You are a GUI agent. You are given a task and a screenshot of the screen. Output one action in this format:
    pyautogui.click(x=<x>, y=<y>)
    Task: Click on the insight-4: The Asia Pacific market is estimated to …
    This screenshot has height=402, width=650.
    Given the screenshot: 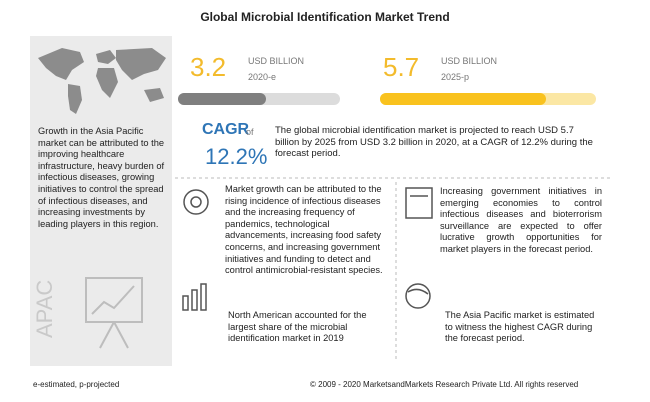 What is the action you would take?
    pyautogui.click(x=520, y=327)
    